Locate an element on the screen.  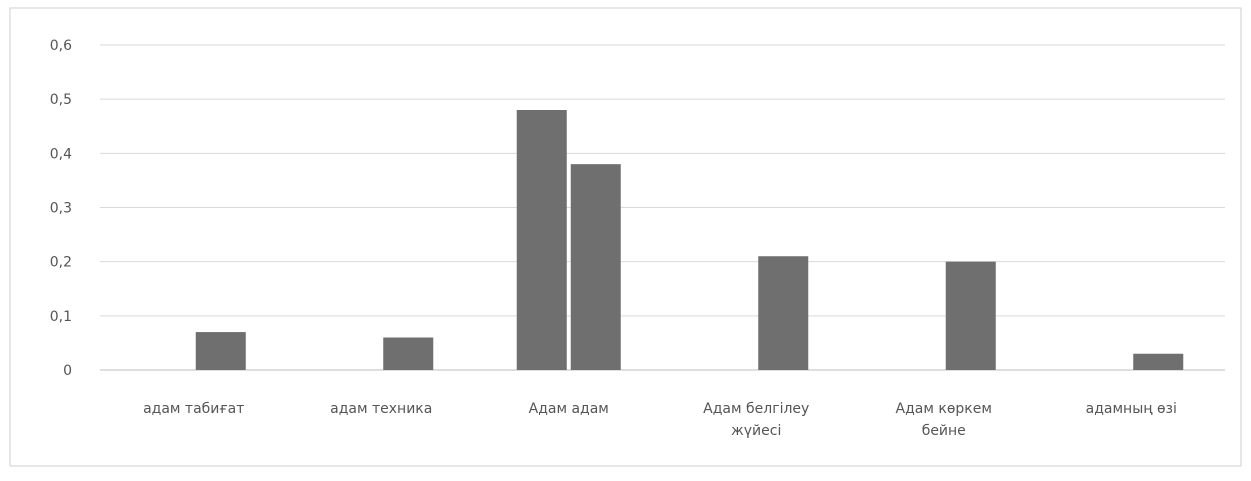
x-tick-label-line: адам техника is located at coordinates (381, 409).